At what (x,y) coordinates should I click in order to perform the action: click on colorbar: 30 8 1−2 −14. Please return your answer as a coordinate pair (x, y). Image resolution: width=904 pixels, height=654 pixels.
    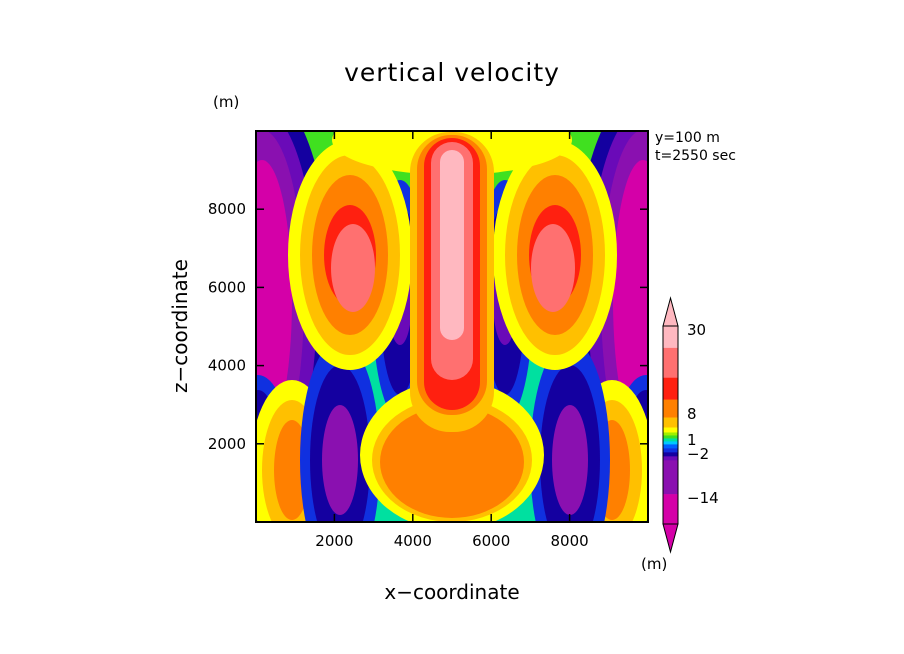
    Looking at the image, I should click on (690, 425).